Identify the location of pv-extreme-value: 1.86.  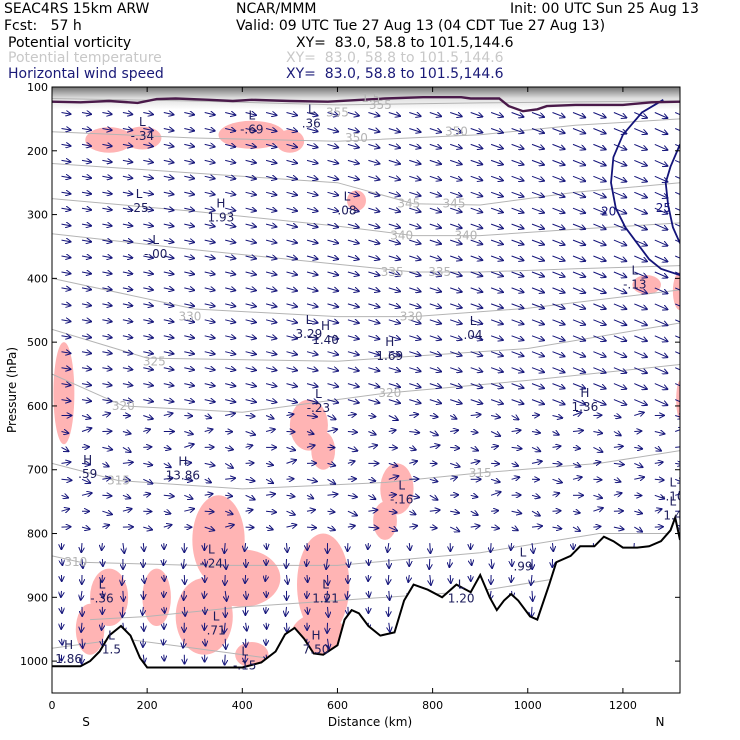
(68, 659).